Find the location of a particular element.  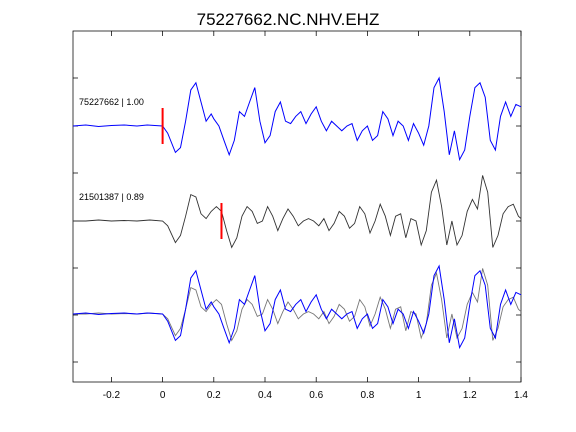

trace-label-1: 75227662 | 1.00 is located at coordinates (111, 102).